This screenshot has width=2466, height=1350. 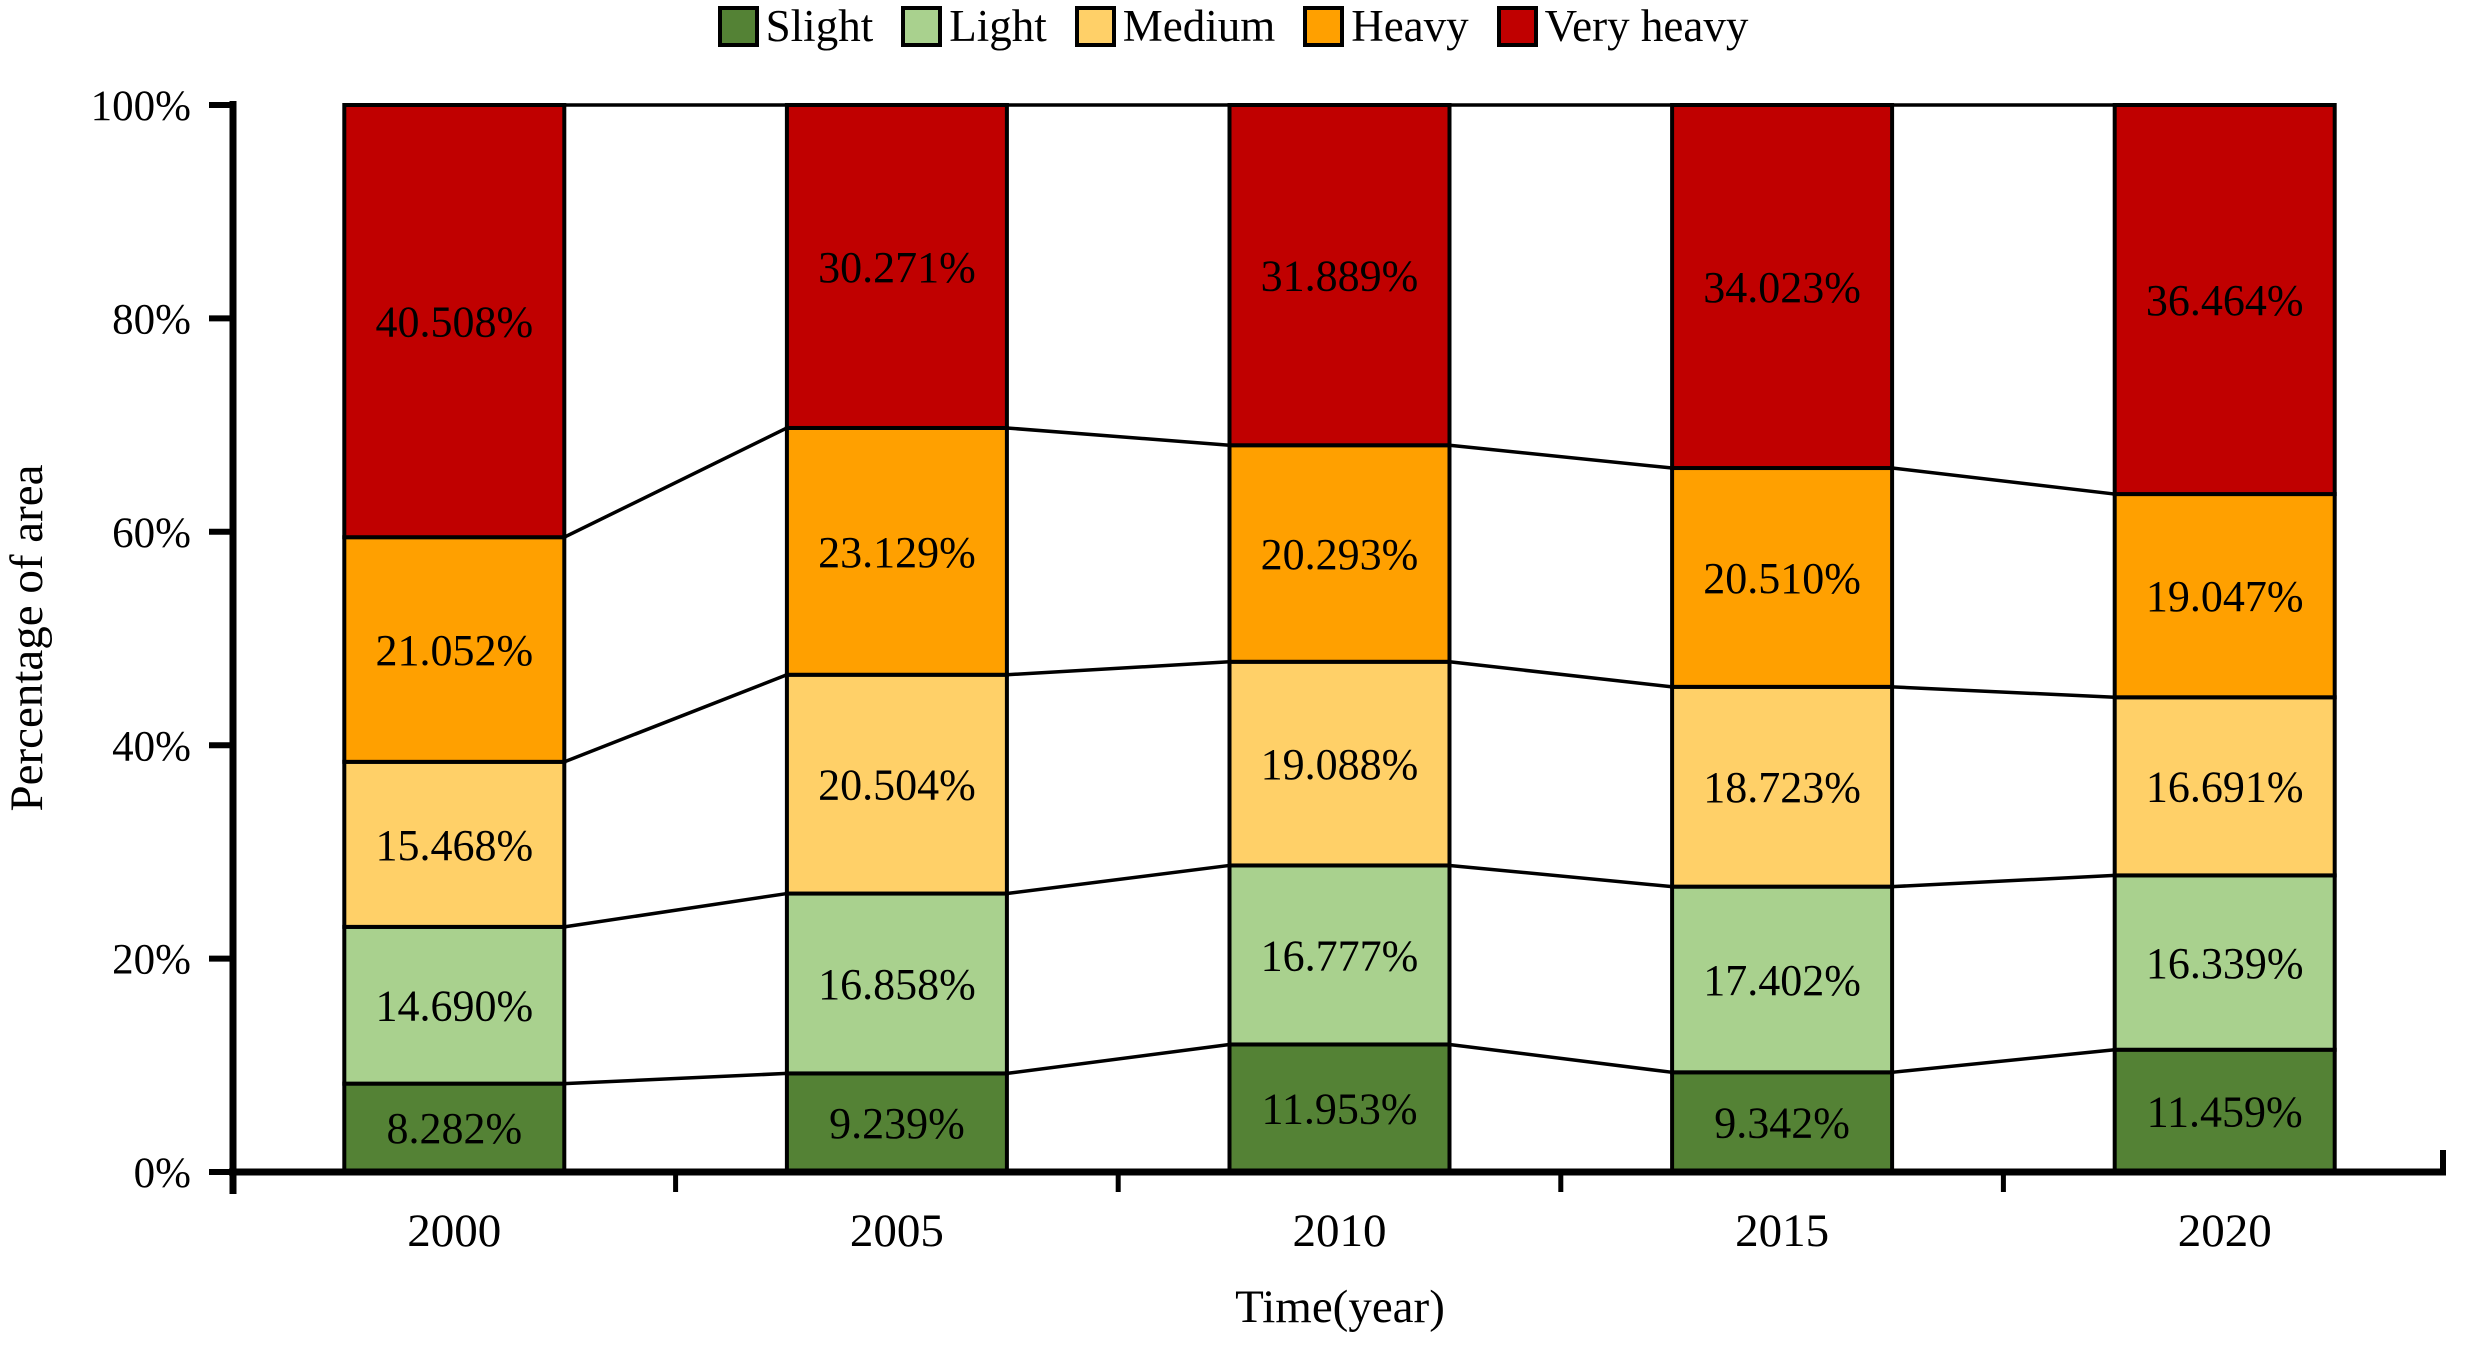 I want to click on segment-label: 17.402%, so click(x=1782, y=980).